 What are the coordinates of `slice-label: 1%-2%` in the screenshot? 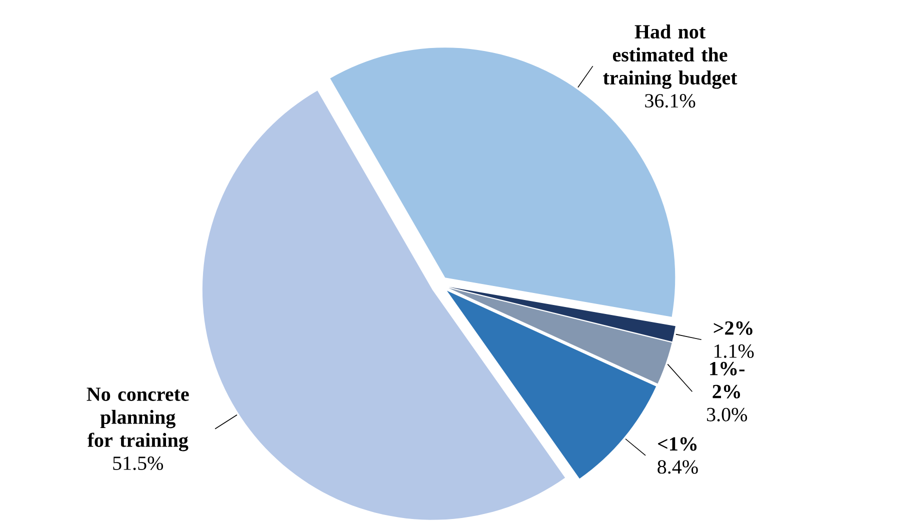 It's located at (727, 380).